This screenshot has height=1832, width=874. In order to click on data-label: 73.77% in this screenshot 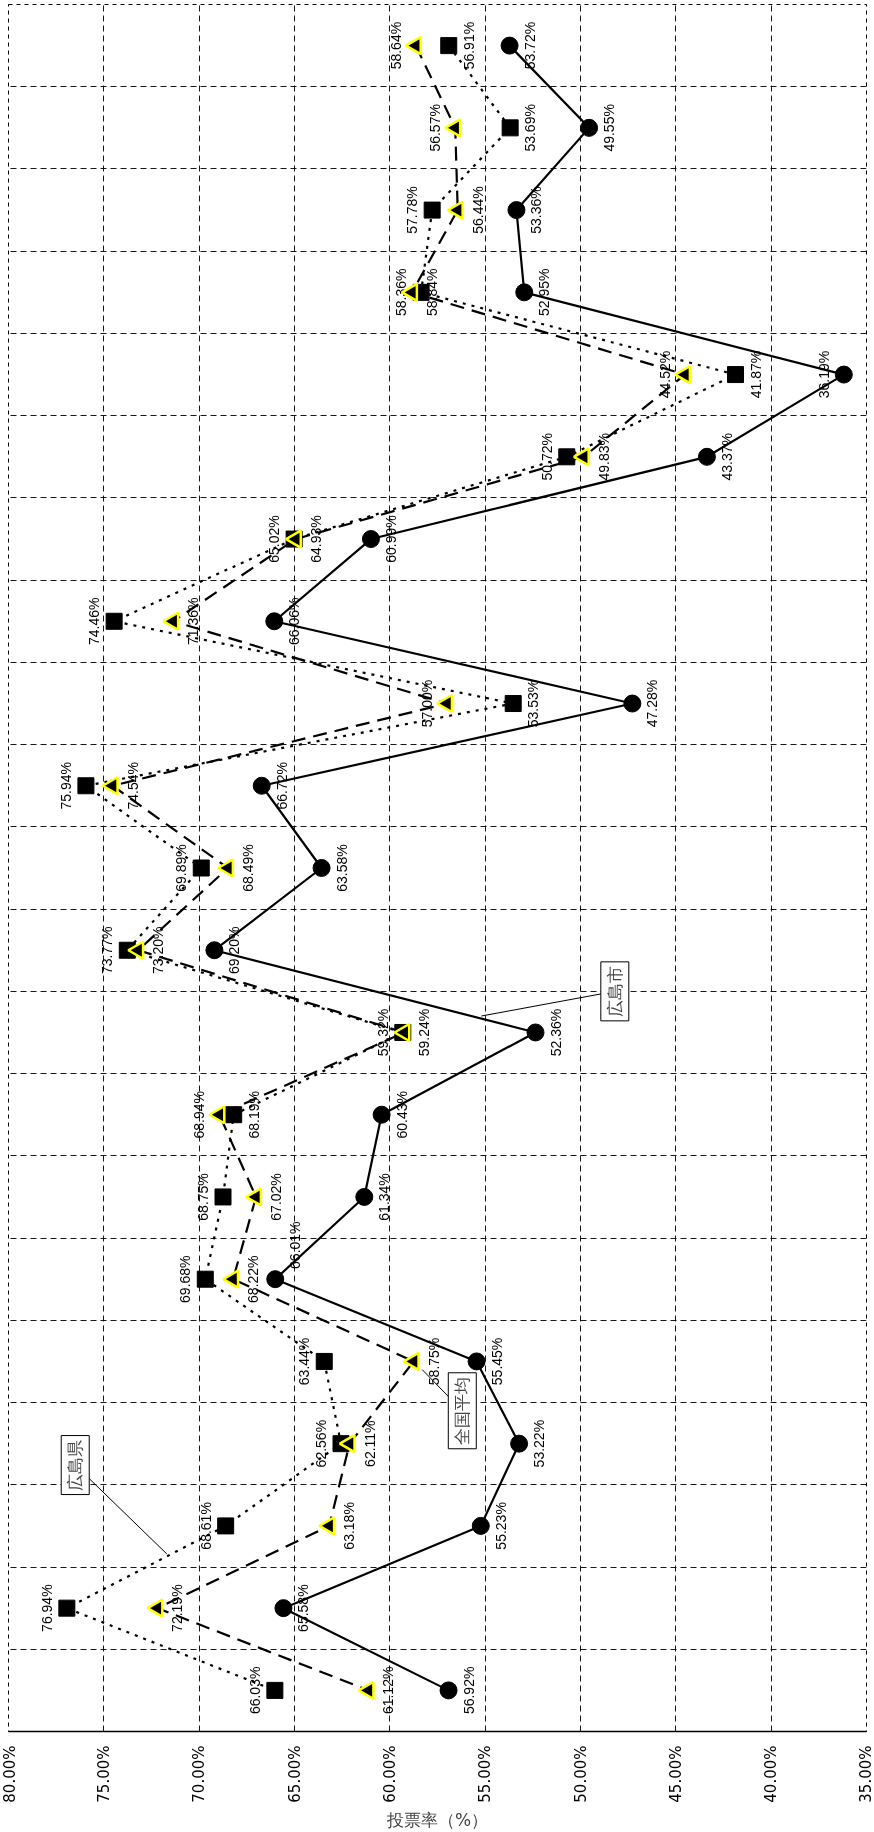, I will do `click(107, 950)`.